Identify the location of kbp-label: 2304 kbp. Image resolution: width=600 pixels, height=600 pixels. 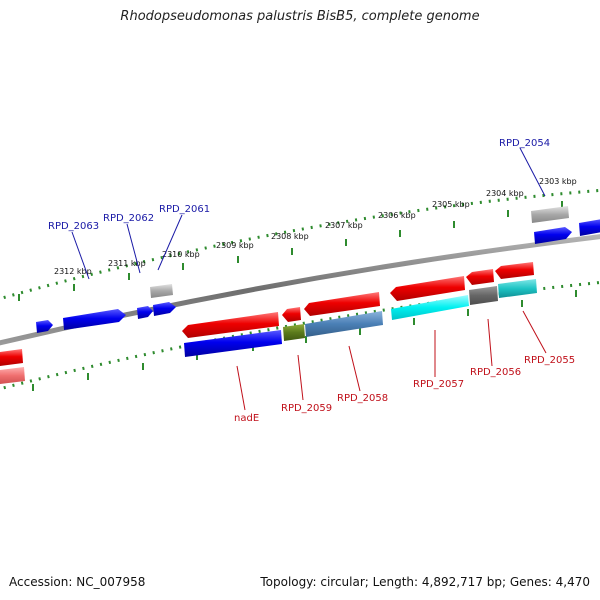
(505, 193).